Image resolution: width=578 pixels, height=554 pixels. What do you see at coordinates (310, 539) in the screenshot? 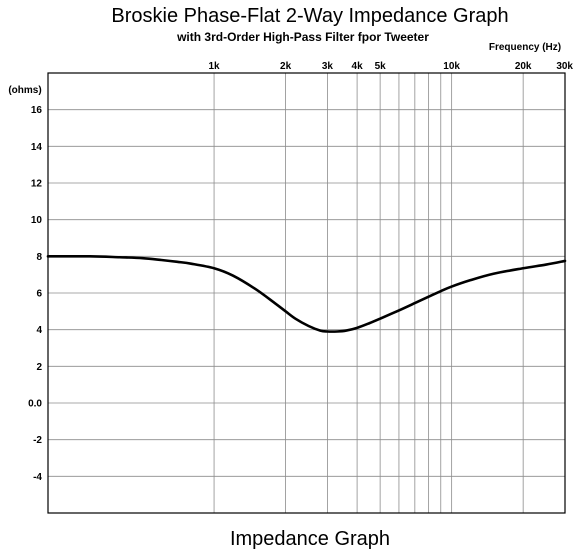
I see `chart-caption: Impedance Graph` at bounding box center [310, 539].